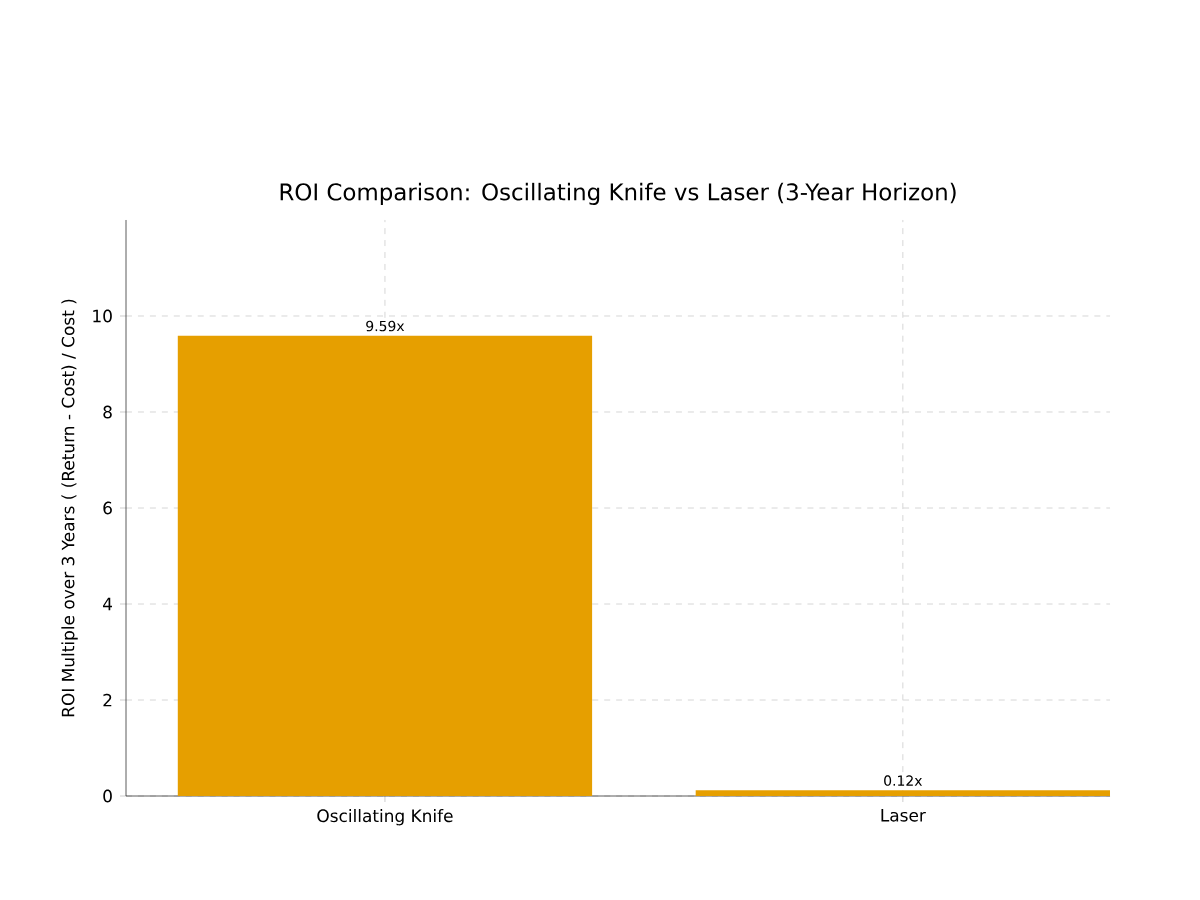 The height and width of the screenshot is (900, 1200). I want to click on y-tick-label: 2, so click(107, 700).